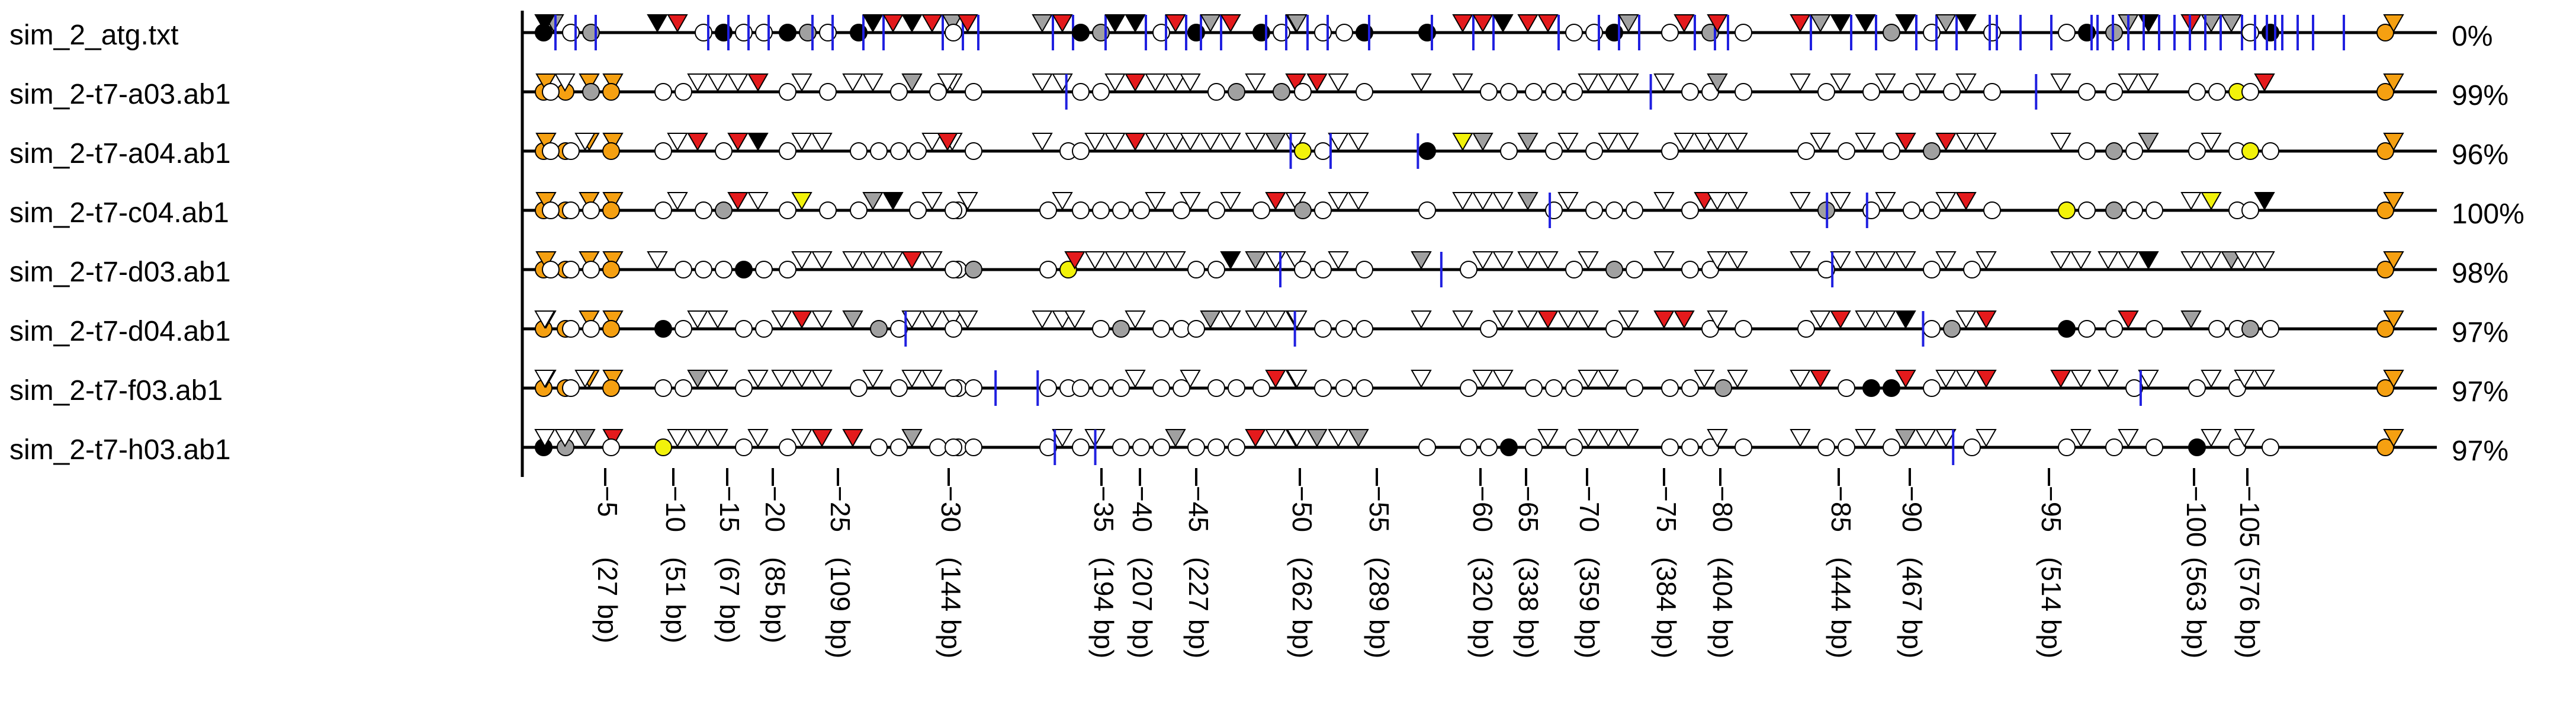 The height and width of the screenshot is (711, 2576). Describe the element at coordinates (2249, 608) in the screenshot. I see `tick-bp-label: (576 bp)` at that location.